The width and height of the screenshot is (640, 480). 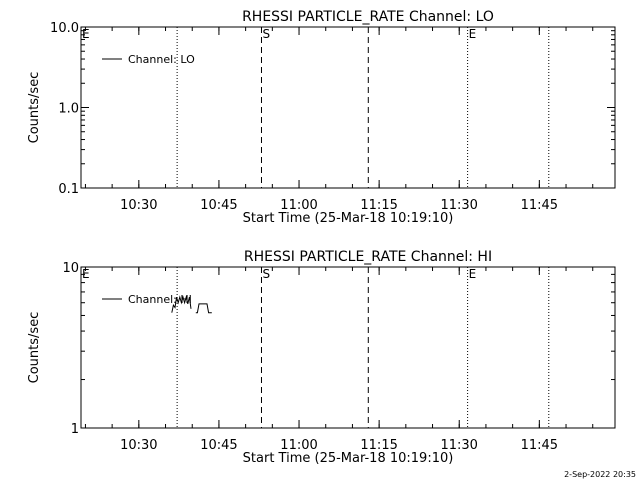 What do you see at coordinates (68, 189) in the screenshot?
I see `y-tick-label: 0.1` at bounding box center [68, 189].